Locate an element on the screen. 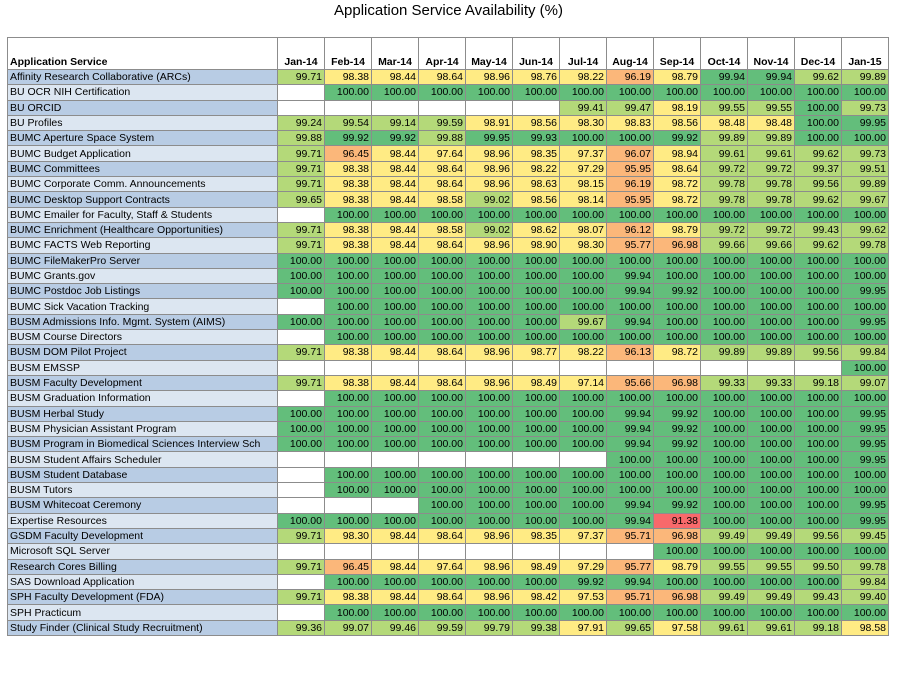 This screenshot has width=897, height=678. availability-cell: 99.65 is located at coordinates (630, 627).